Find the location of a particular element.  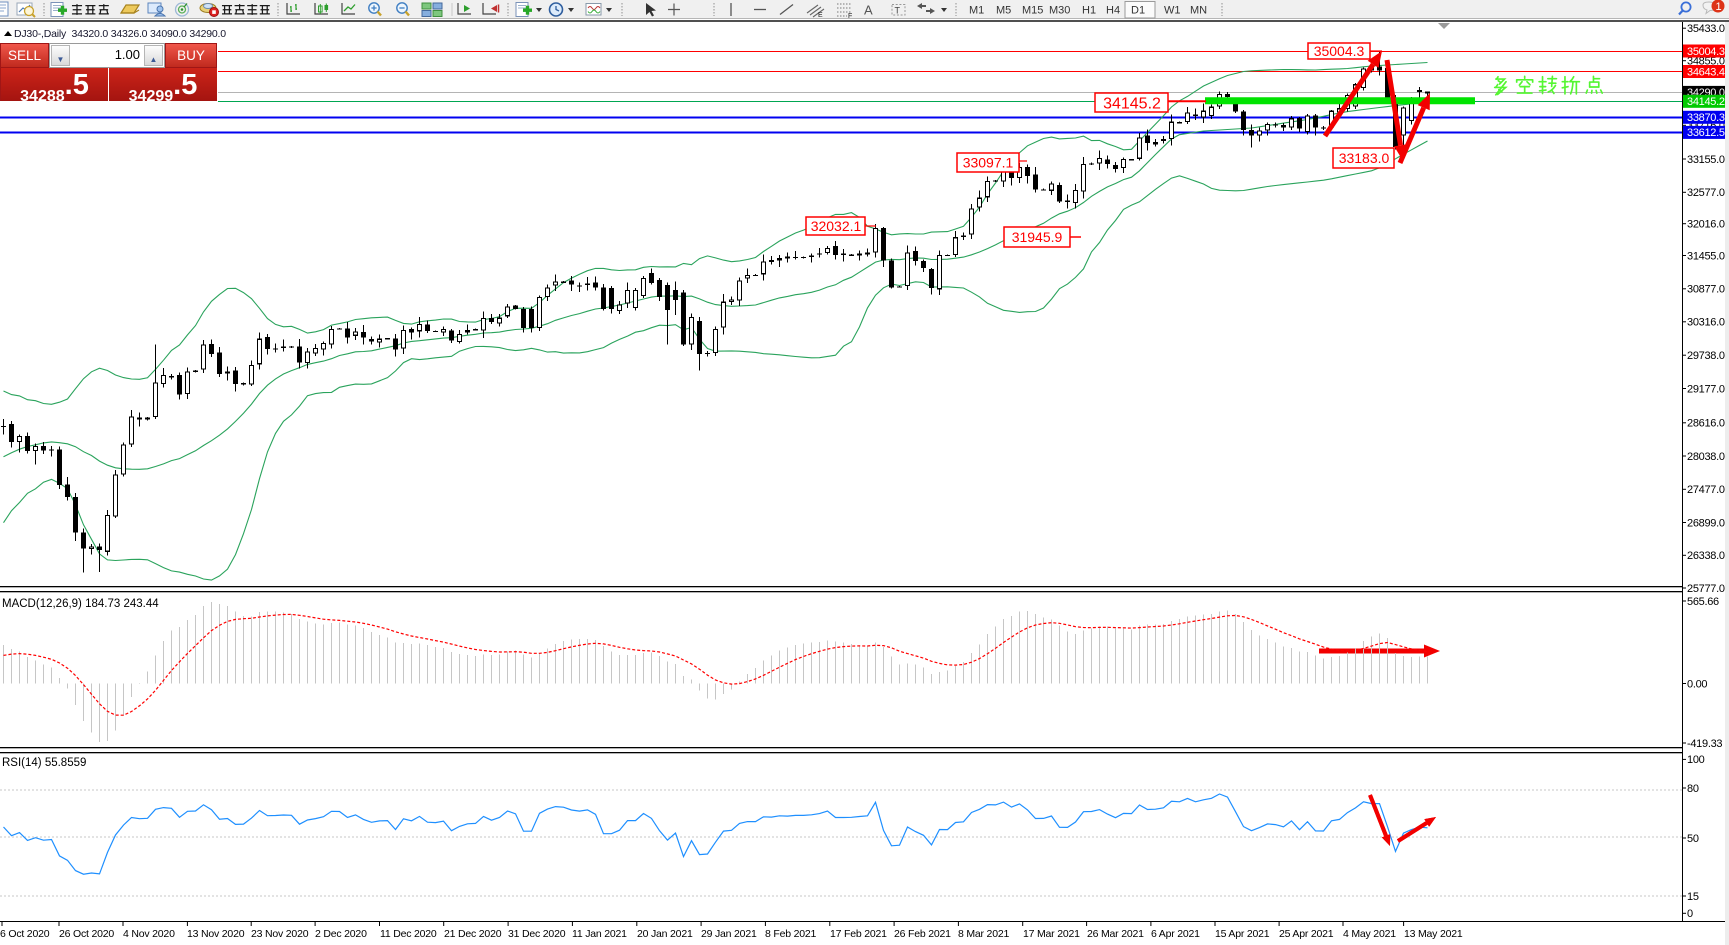

svg-text: 50 is located at coordinates (1693, 839).